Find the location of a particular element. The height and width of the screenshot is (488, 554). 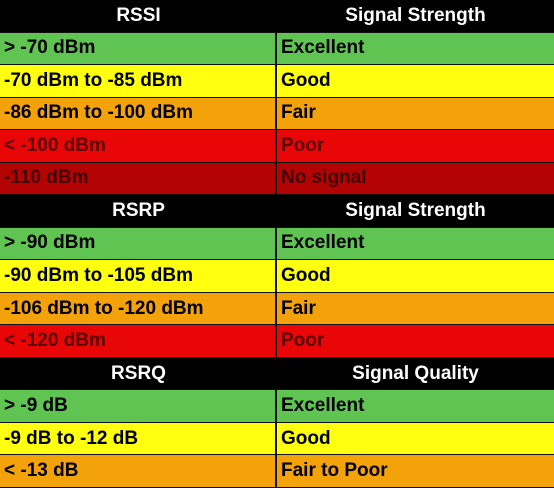

data-row: -70 dBm to -85 dBm Good is located at coordinates (277, 81).